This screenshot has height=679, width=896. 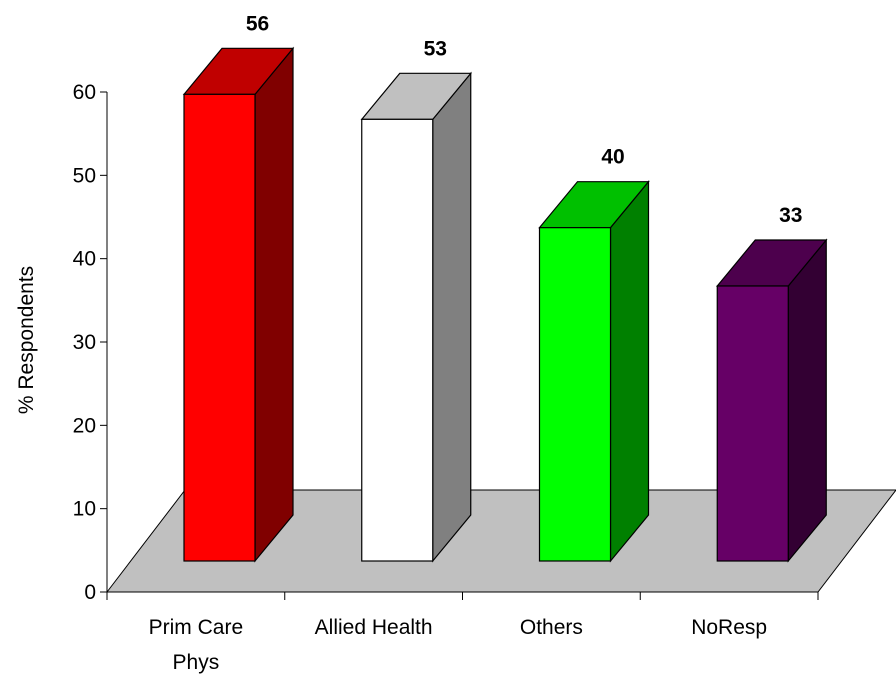 I want to click on y-tick-label: 20, so click(x=84, y=425).